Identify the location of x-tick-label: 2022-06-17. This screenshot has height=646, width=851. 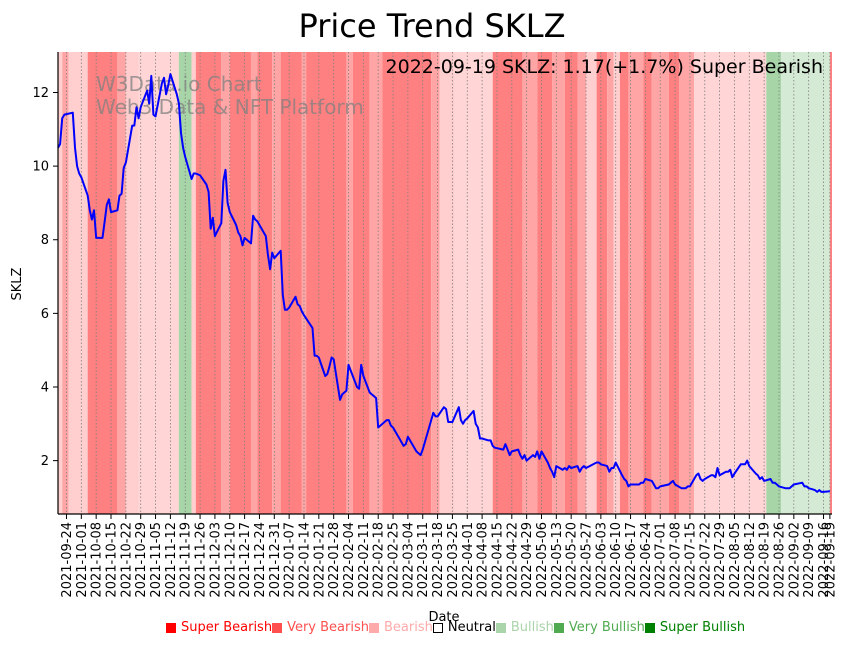
(631, 560).